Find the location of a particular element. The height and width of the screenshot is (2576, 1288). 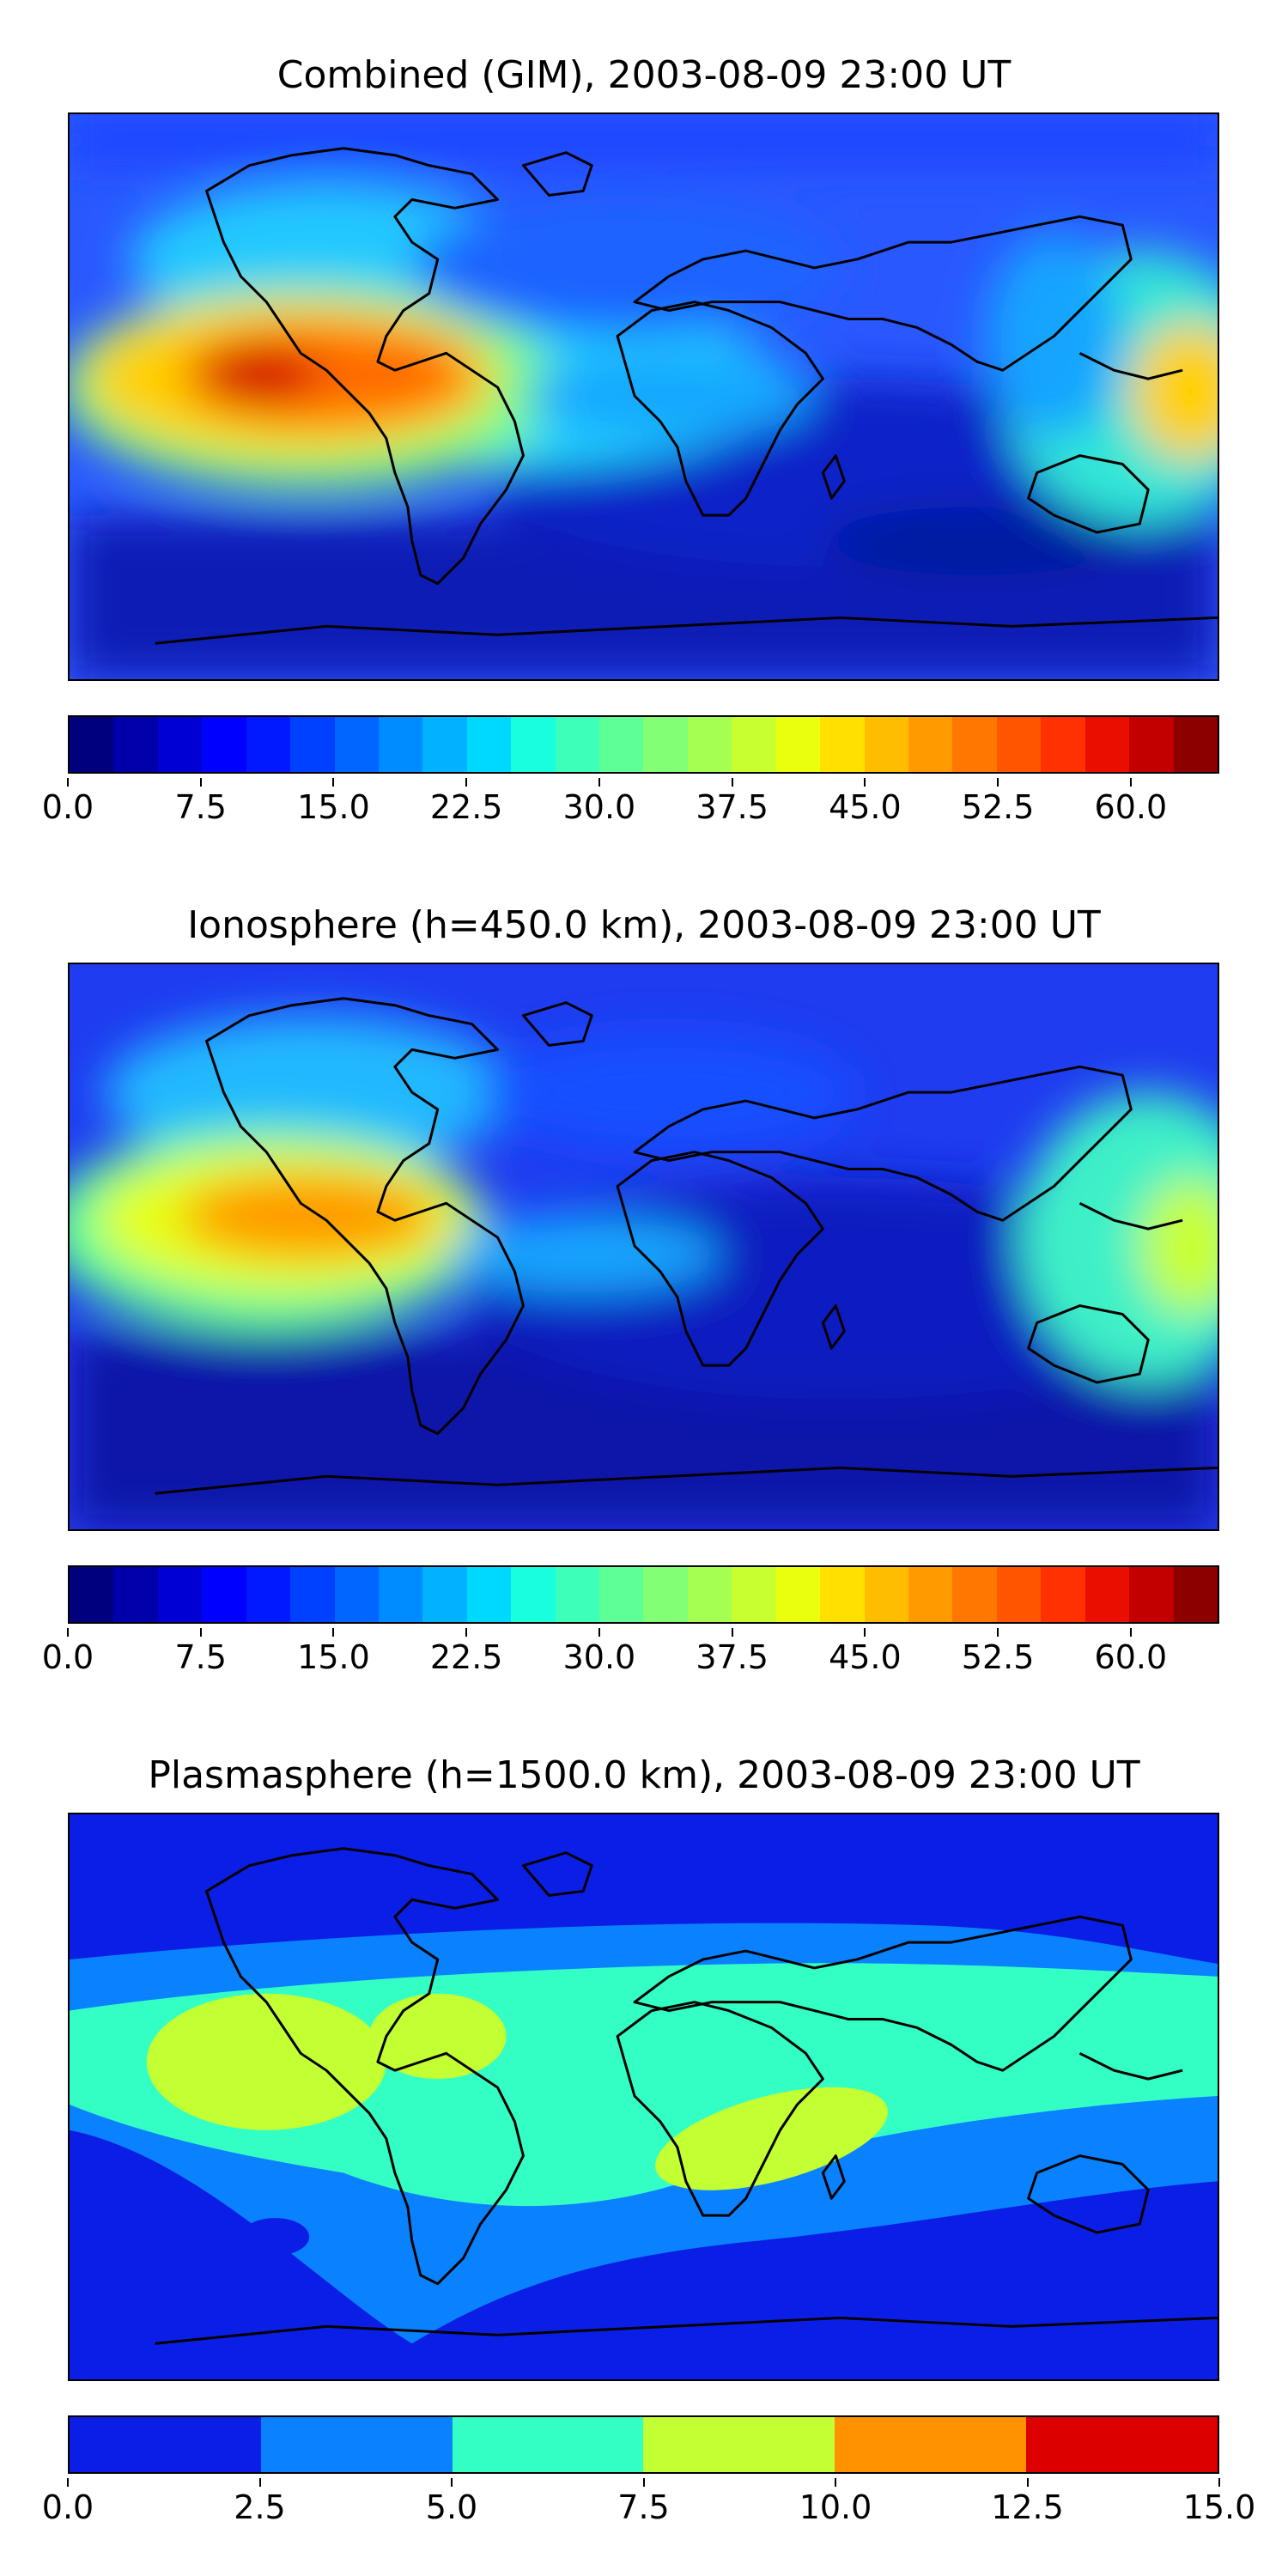

colorbar-tick-label: 37.5 is located at coordinates (733, 1652).